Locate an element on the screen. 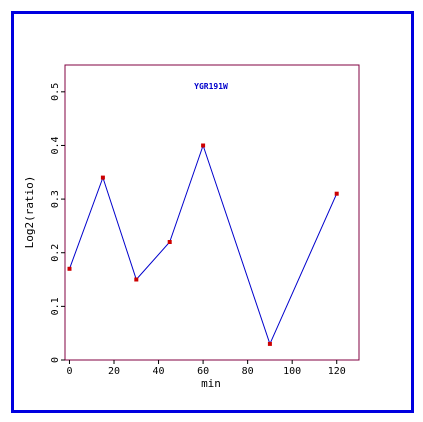 The image size is (423, 422). y-tick-label: 0.5 is located at coordinates (55, 92).